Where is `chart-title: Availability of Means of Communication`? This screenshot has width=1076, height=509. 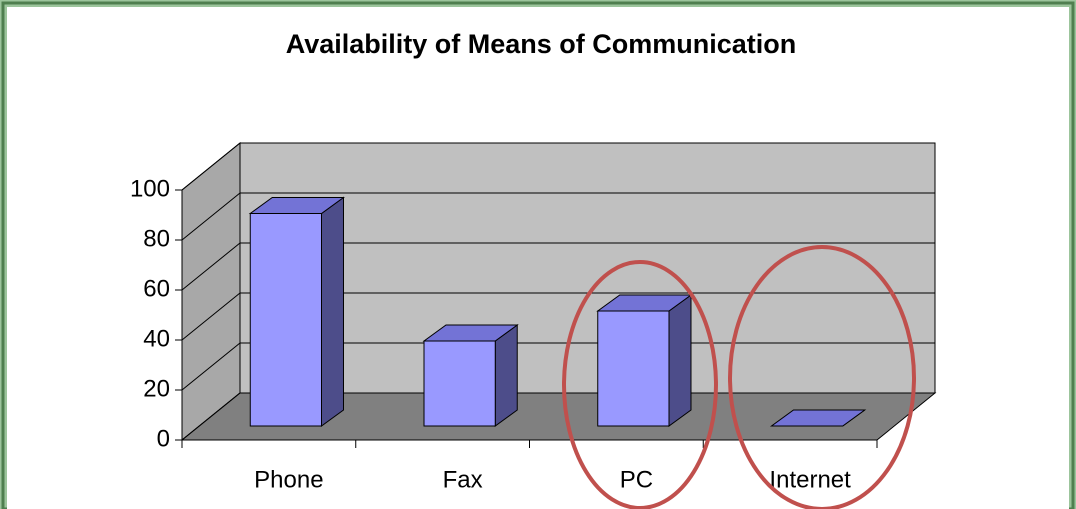 chart-title: Availability of Means of Communication is located at coordinates (541, 44).